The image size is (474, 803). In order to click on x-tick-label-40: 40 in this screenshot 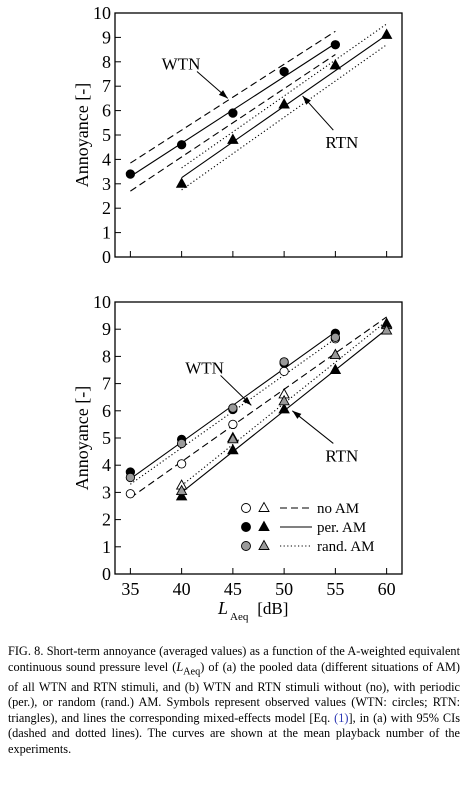, I will do `click(182, 589)`.